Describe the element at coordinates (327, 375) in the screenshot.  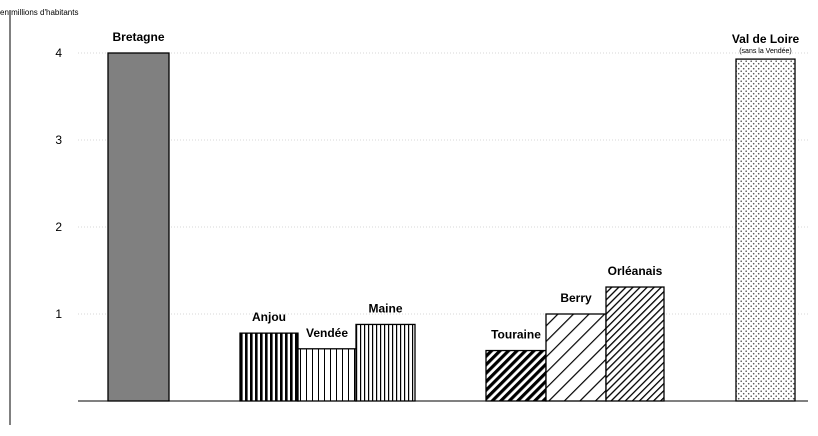
I see `bar-vendée` at that location.